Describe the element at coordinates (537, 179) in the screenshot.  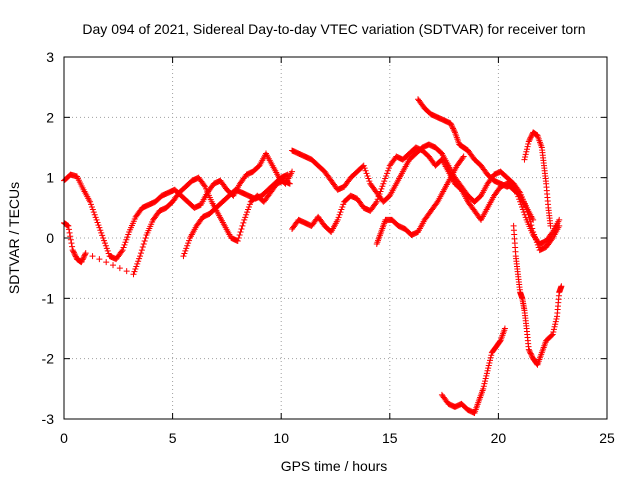
I see `series-satellite-track-I` at that location.